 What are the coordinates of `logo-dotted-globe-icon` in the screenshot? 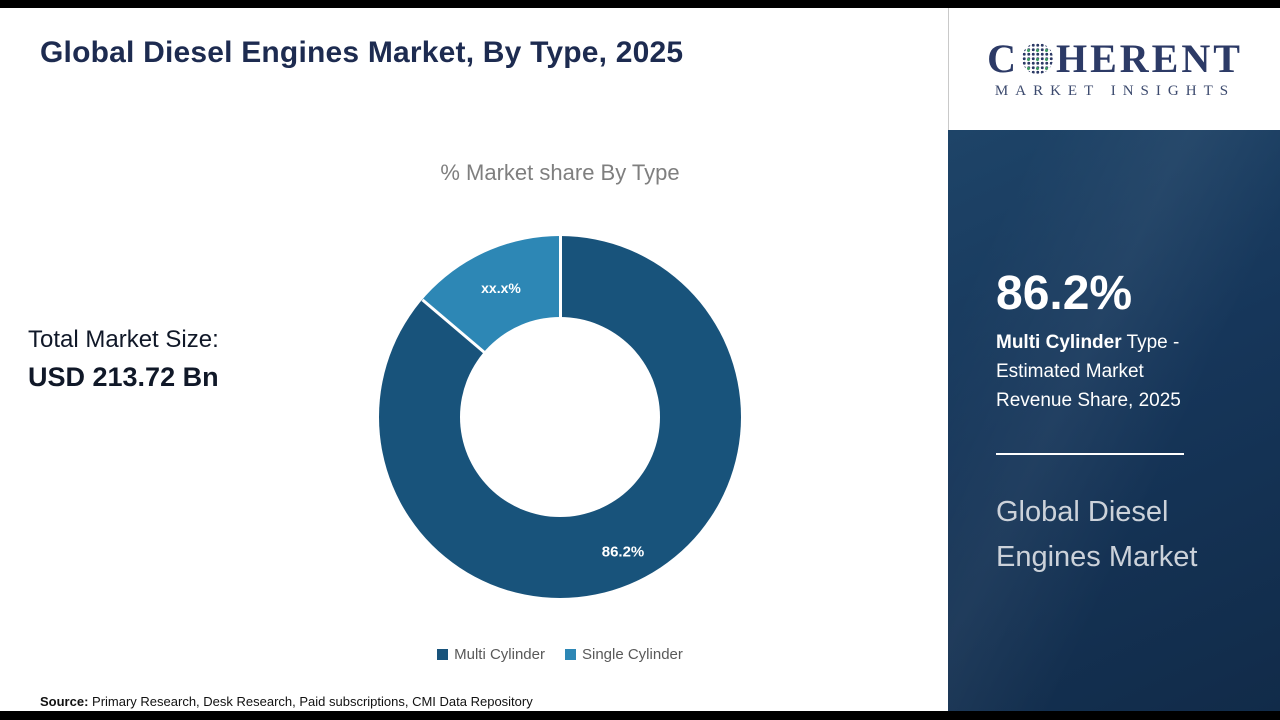 It's located at (1037, 58).